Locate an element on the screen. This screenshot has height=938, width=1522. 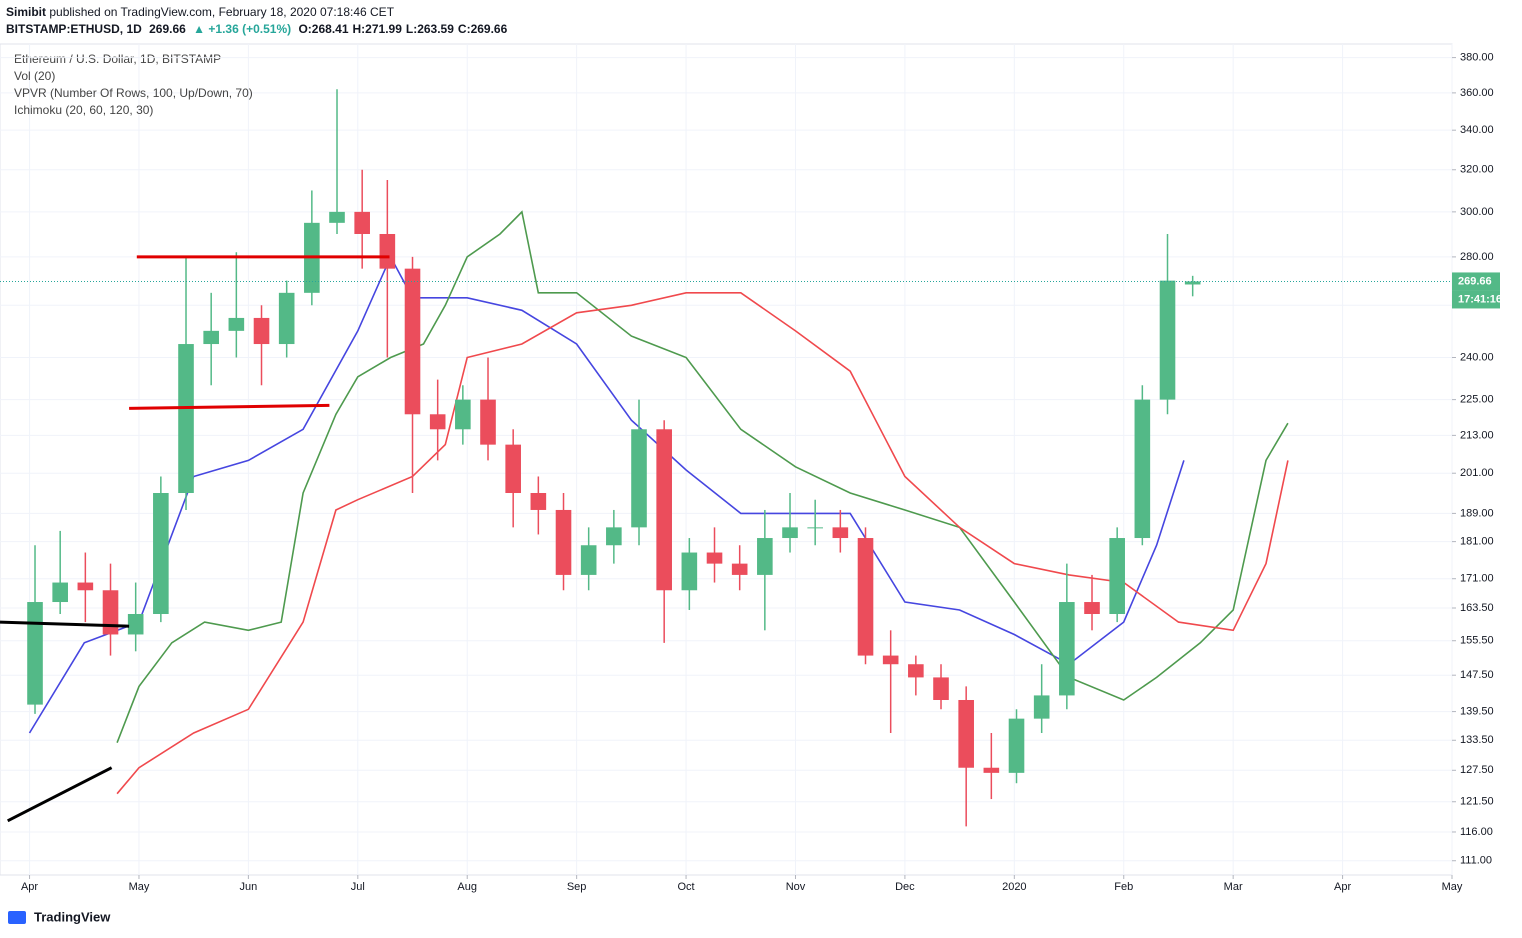
y-tick-label: 163.50 is located at coordinates (1477, 608).